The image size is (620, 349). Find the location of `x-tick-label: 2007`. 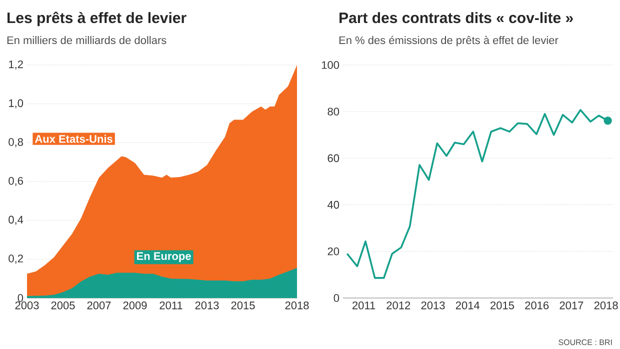

x-tick-label: 2007 is located at coordinates (99, 306).